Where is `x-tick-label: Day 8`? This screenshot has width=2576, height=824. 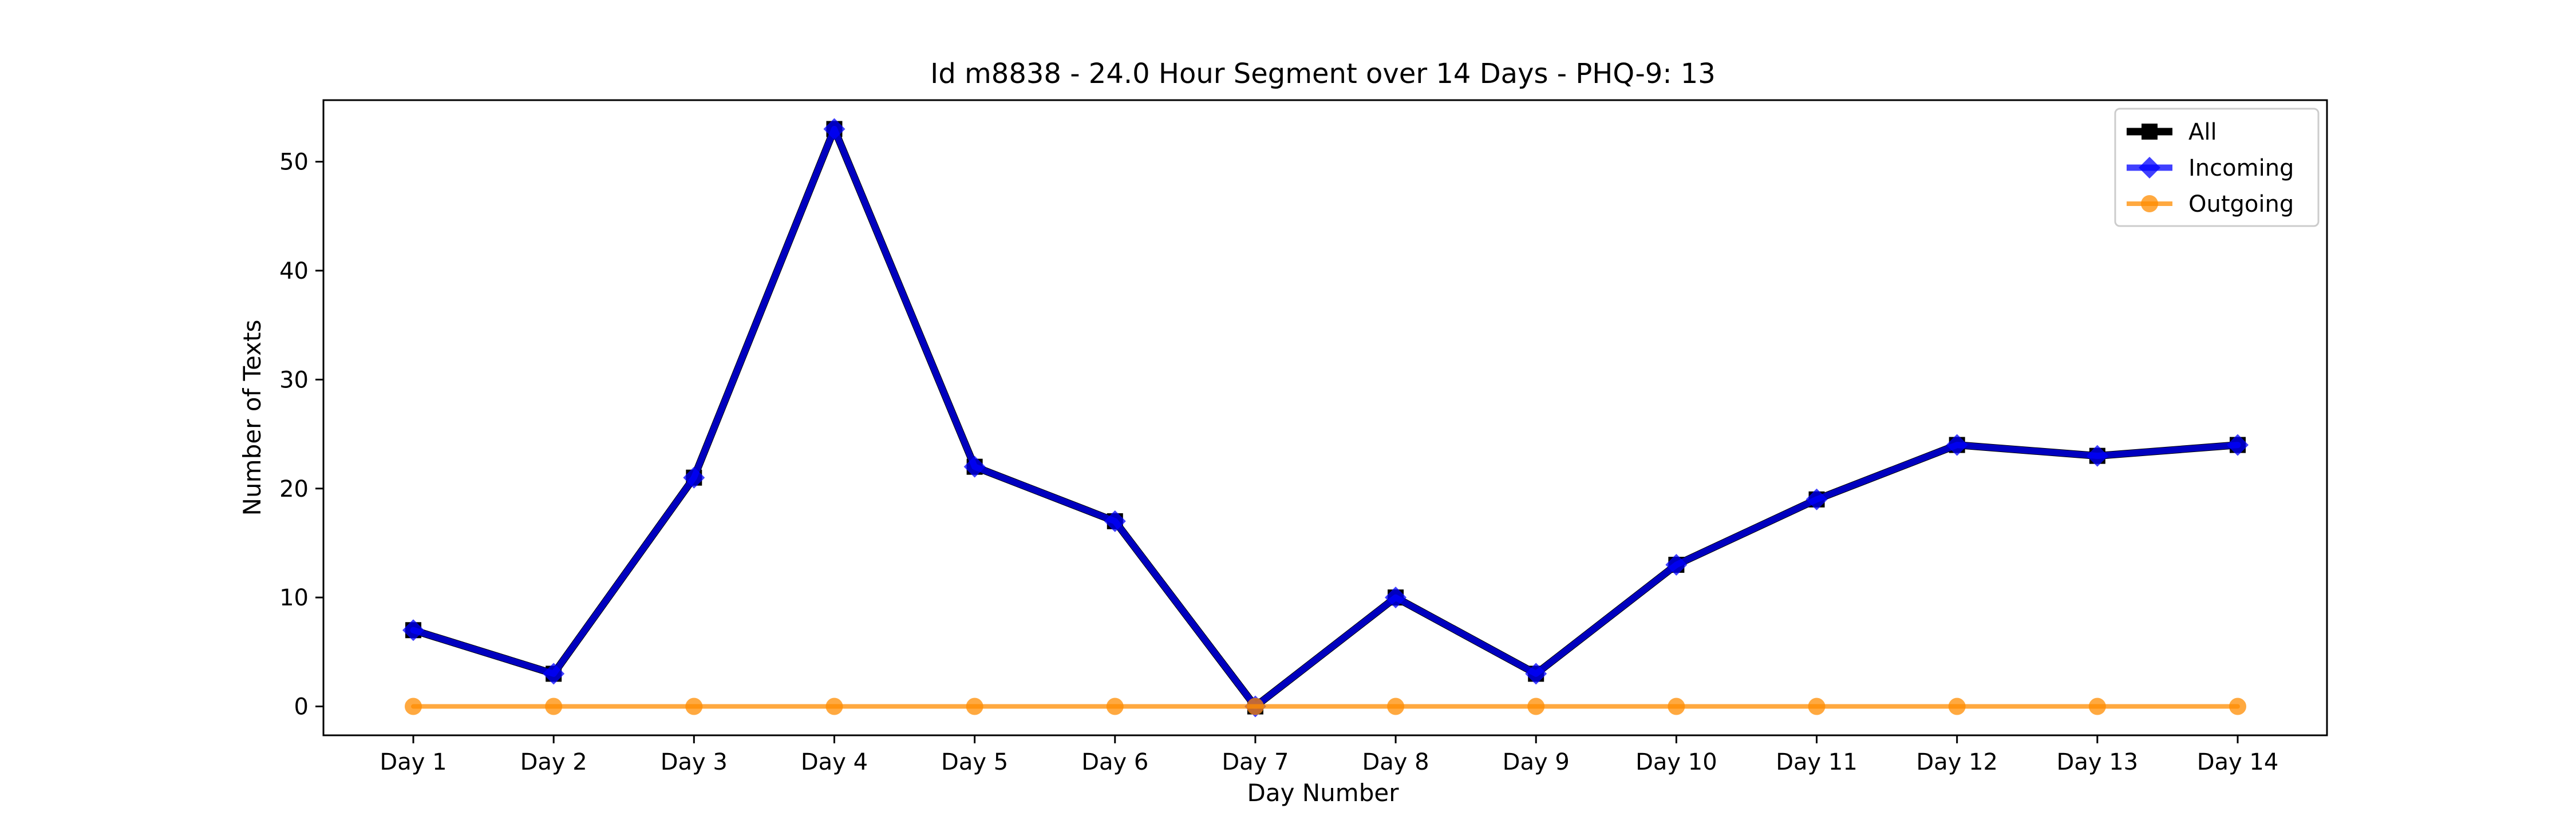 x-tick-label: Day 8 is located at coordinates (1395, 762).